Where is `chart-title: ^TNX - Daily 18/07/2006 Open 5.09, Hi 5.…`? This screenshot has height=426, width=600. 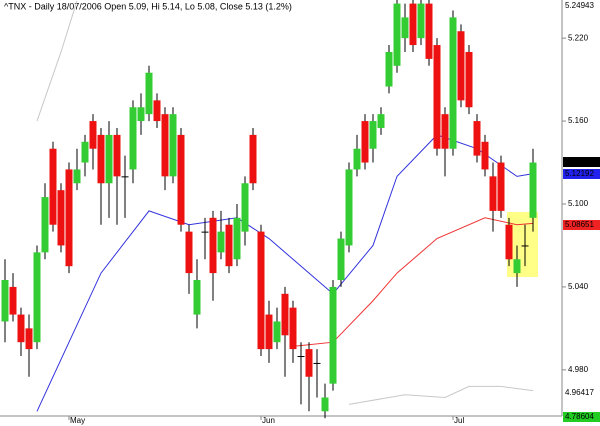
chart-title: ^TNX - Daily 18/07/2006 Open 5.09, Hi 5.… is located at coordinates (148, 6).